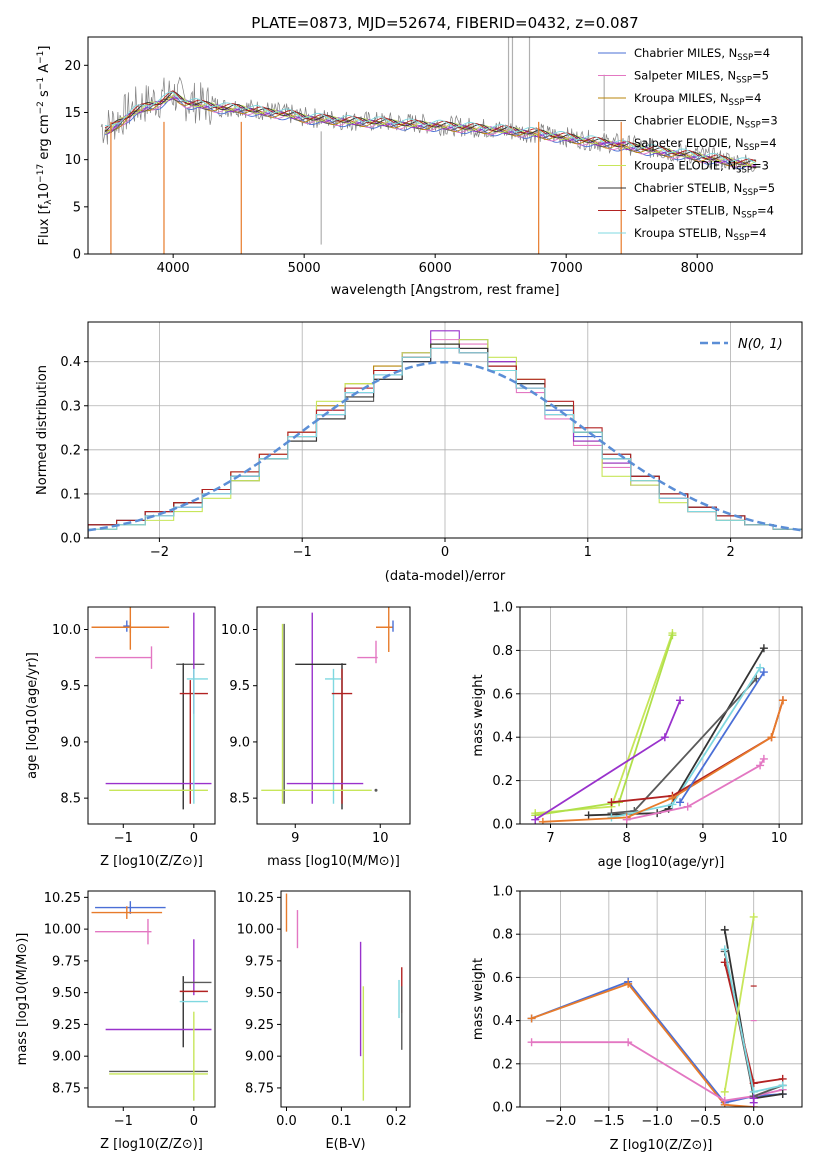 This screenshot has height=1170, width=819. I want to click on legend-label-base: Kroupa STELIB, N, so click(684, 233).